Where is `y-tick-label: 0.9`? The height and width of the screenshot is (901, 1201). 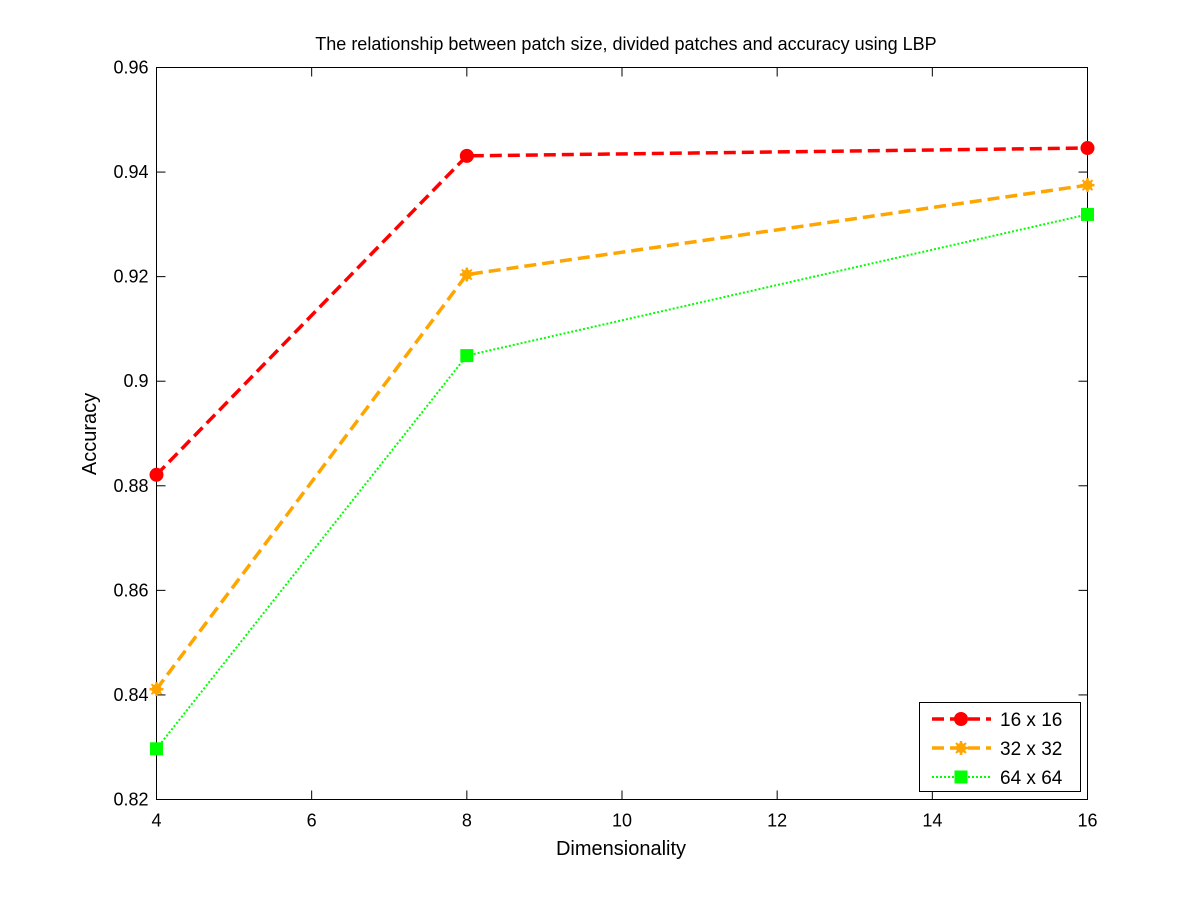
y-tick-label: 0.9 is located at coordinates (135, 381).